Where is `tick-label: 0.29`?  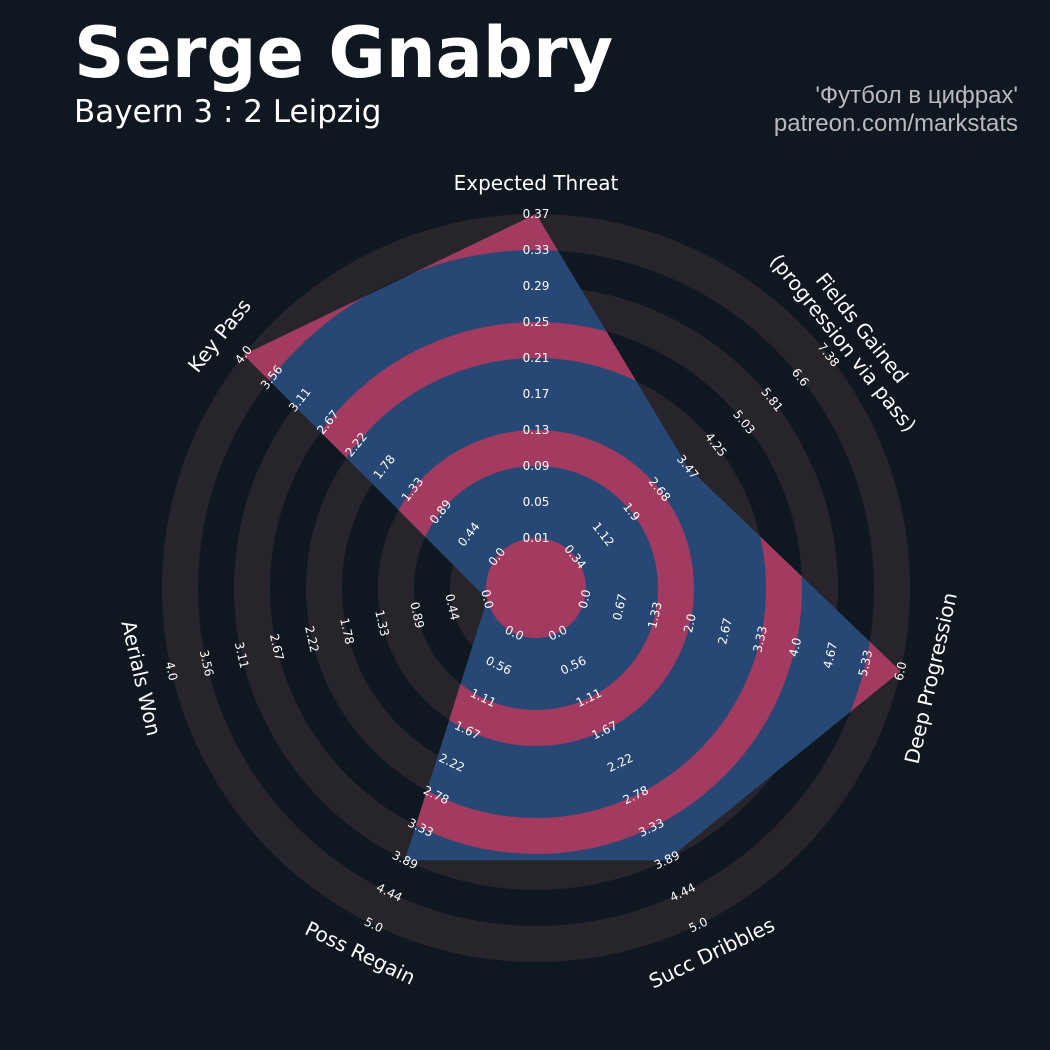 tick-label: 0.29 is located at coordinates (536, 286).